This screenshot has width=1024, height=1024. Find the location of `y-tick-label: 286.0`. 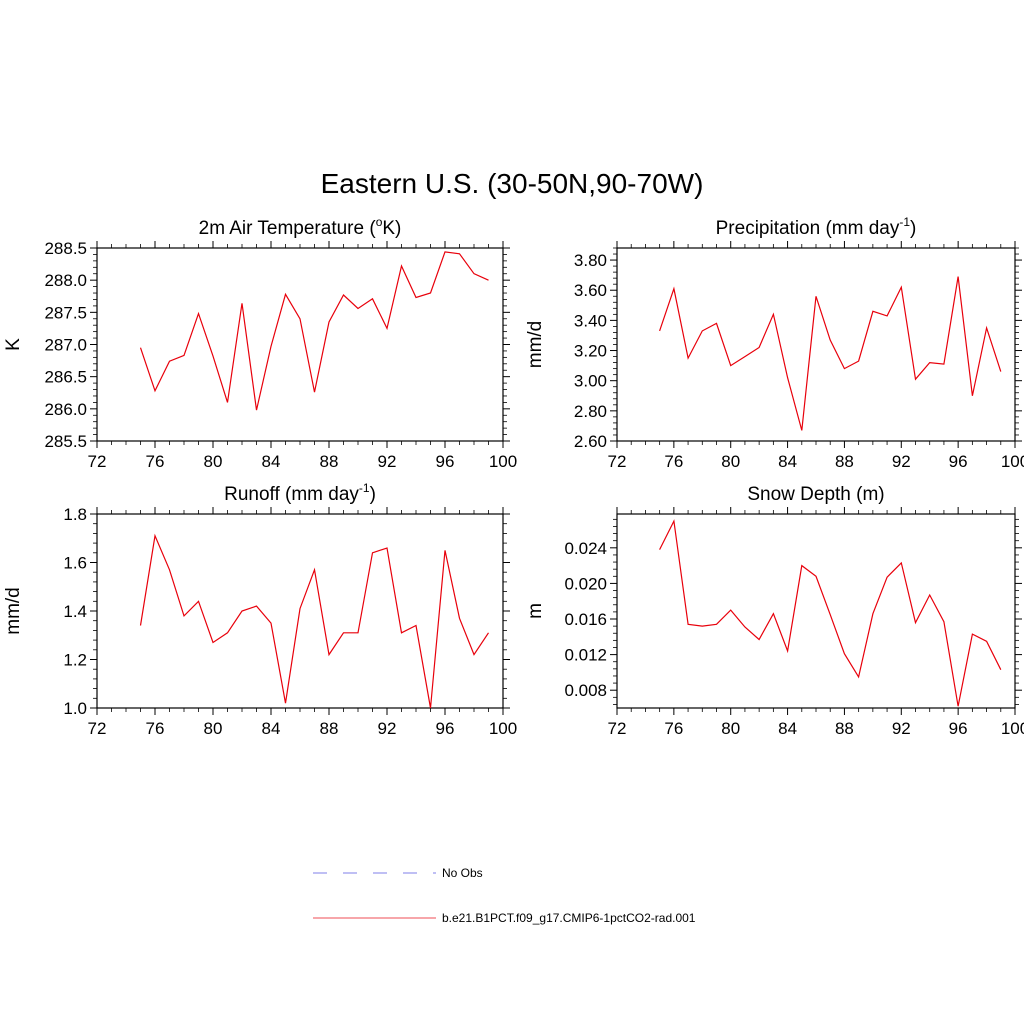

y-tick-label: 286.0 is located at coordinates (65, 409).